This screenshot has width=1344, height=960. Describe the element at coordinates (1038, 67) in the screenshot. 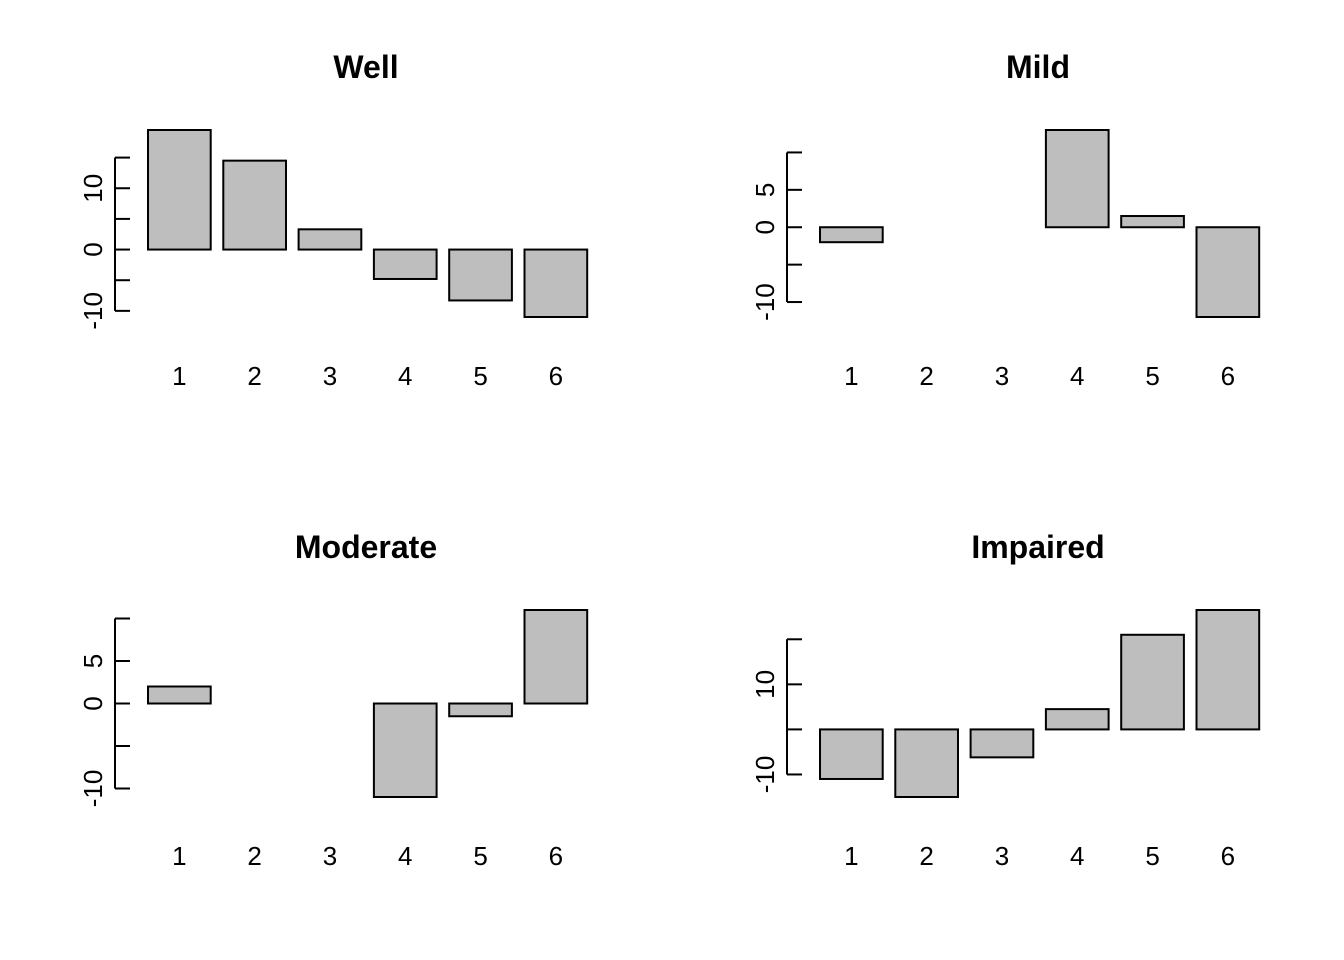

I see `chart-title: Mild` at that location.